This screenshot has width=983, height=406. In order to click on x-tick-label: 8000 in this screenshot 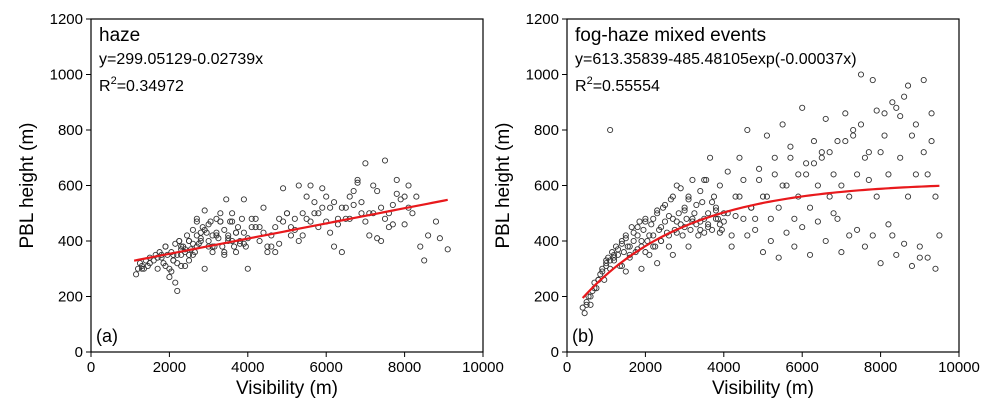, I will do `click(880, 367)`.